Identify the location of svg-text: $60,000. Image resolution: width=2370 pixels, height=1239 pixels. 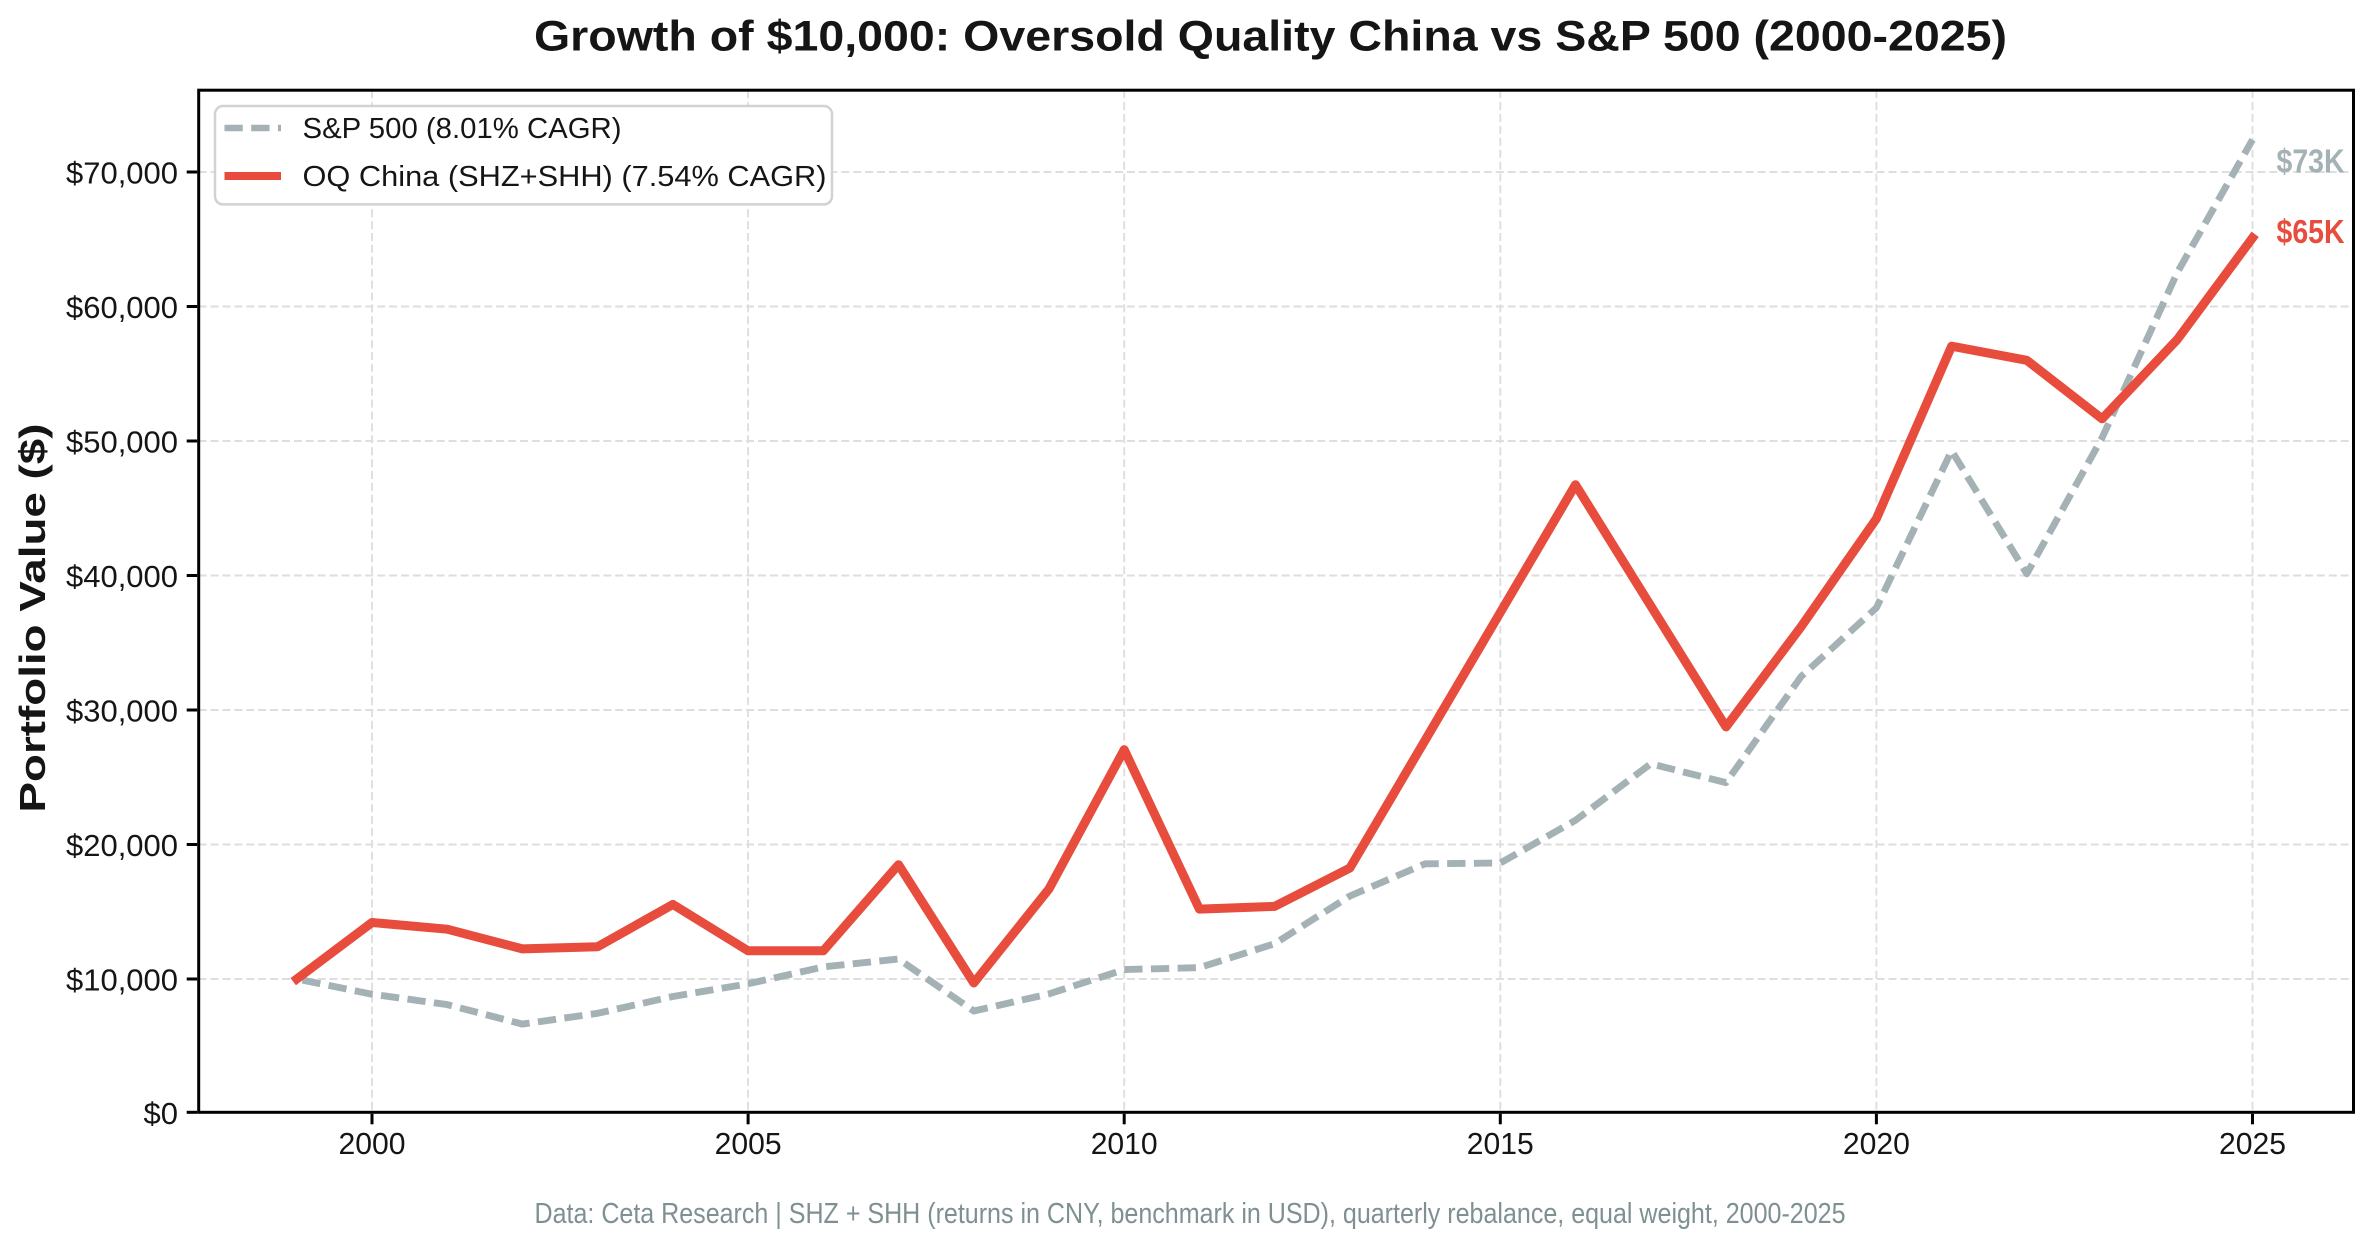
(122, 307).